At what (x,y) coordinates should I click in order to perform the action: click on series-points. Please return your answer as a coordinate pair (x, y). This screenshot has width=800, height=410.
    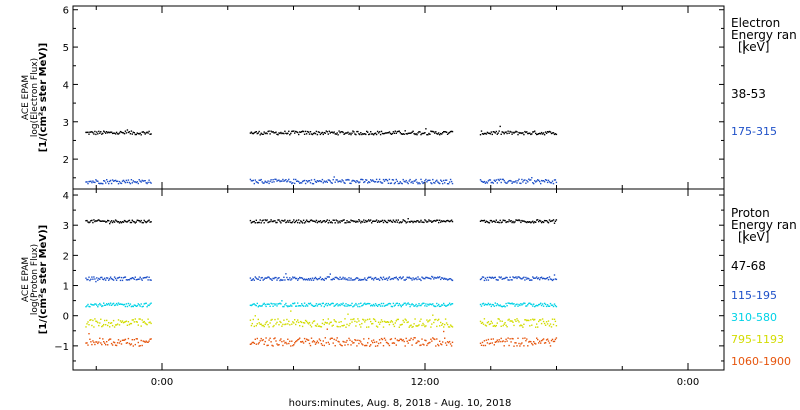
    Looking at the image, I should click on (321, 304).